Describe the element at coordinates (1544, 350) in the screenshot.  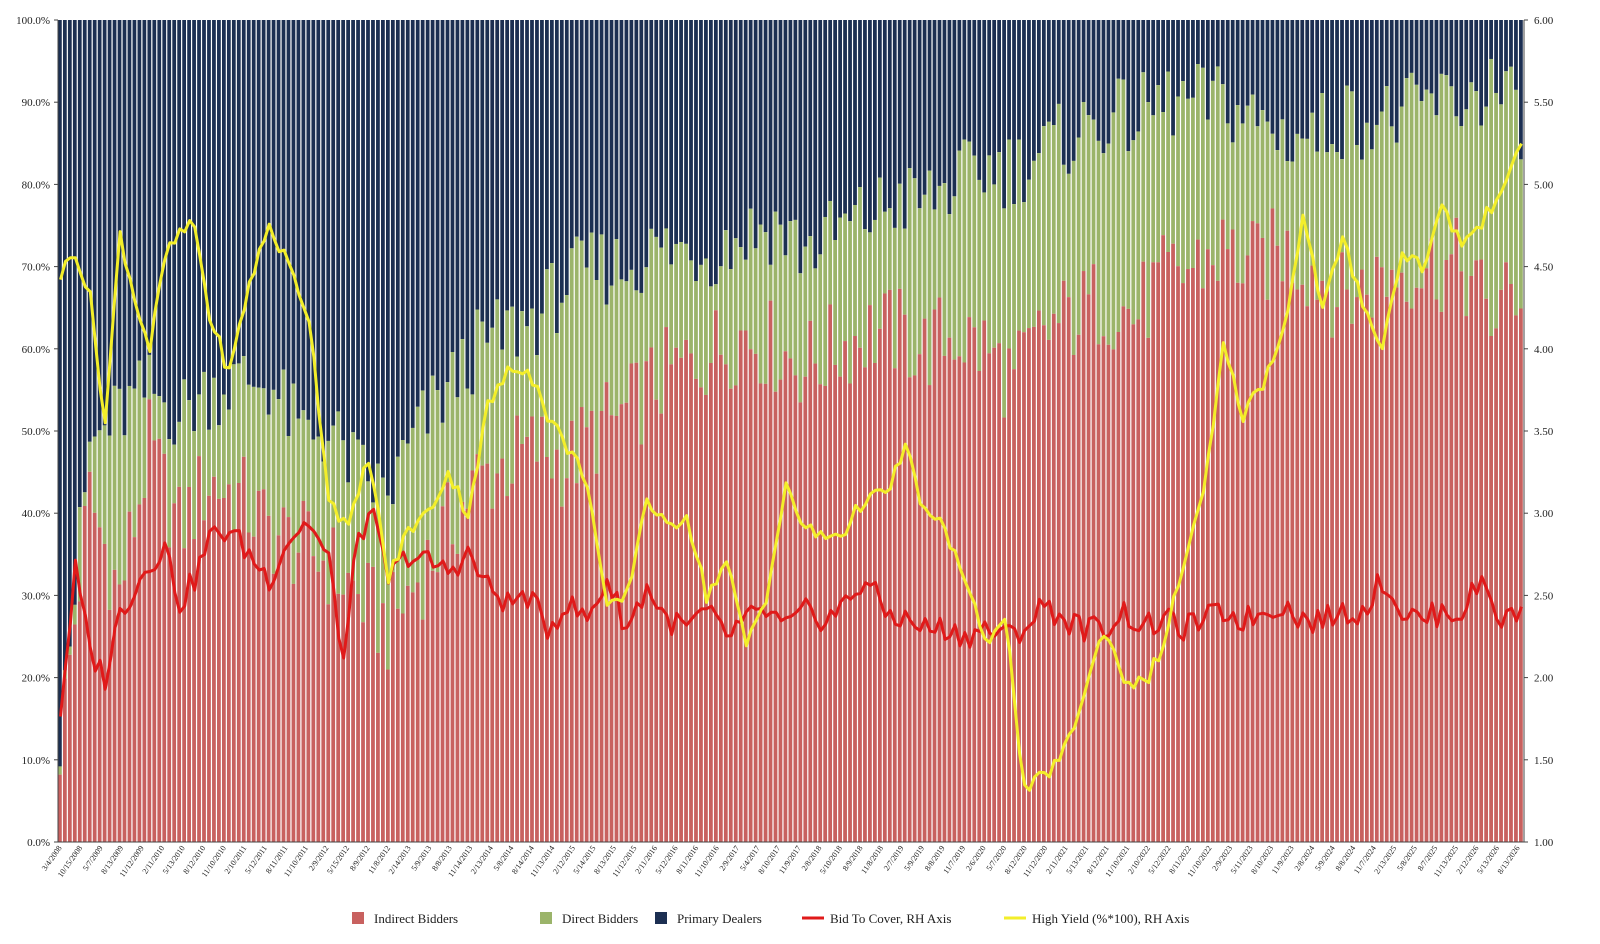
I see `right-tick-label: 4.00` at that location.